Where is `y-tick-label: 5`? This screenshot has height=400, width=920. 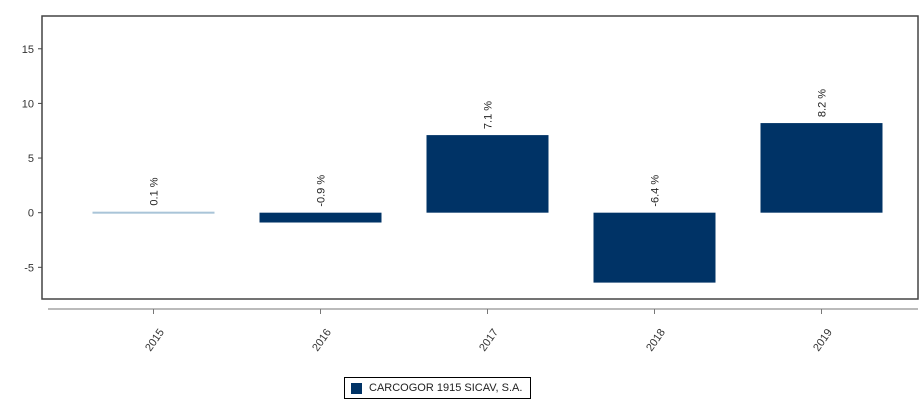
y-tick-label: 5 is located at coordinates (31, 159).